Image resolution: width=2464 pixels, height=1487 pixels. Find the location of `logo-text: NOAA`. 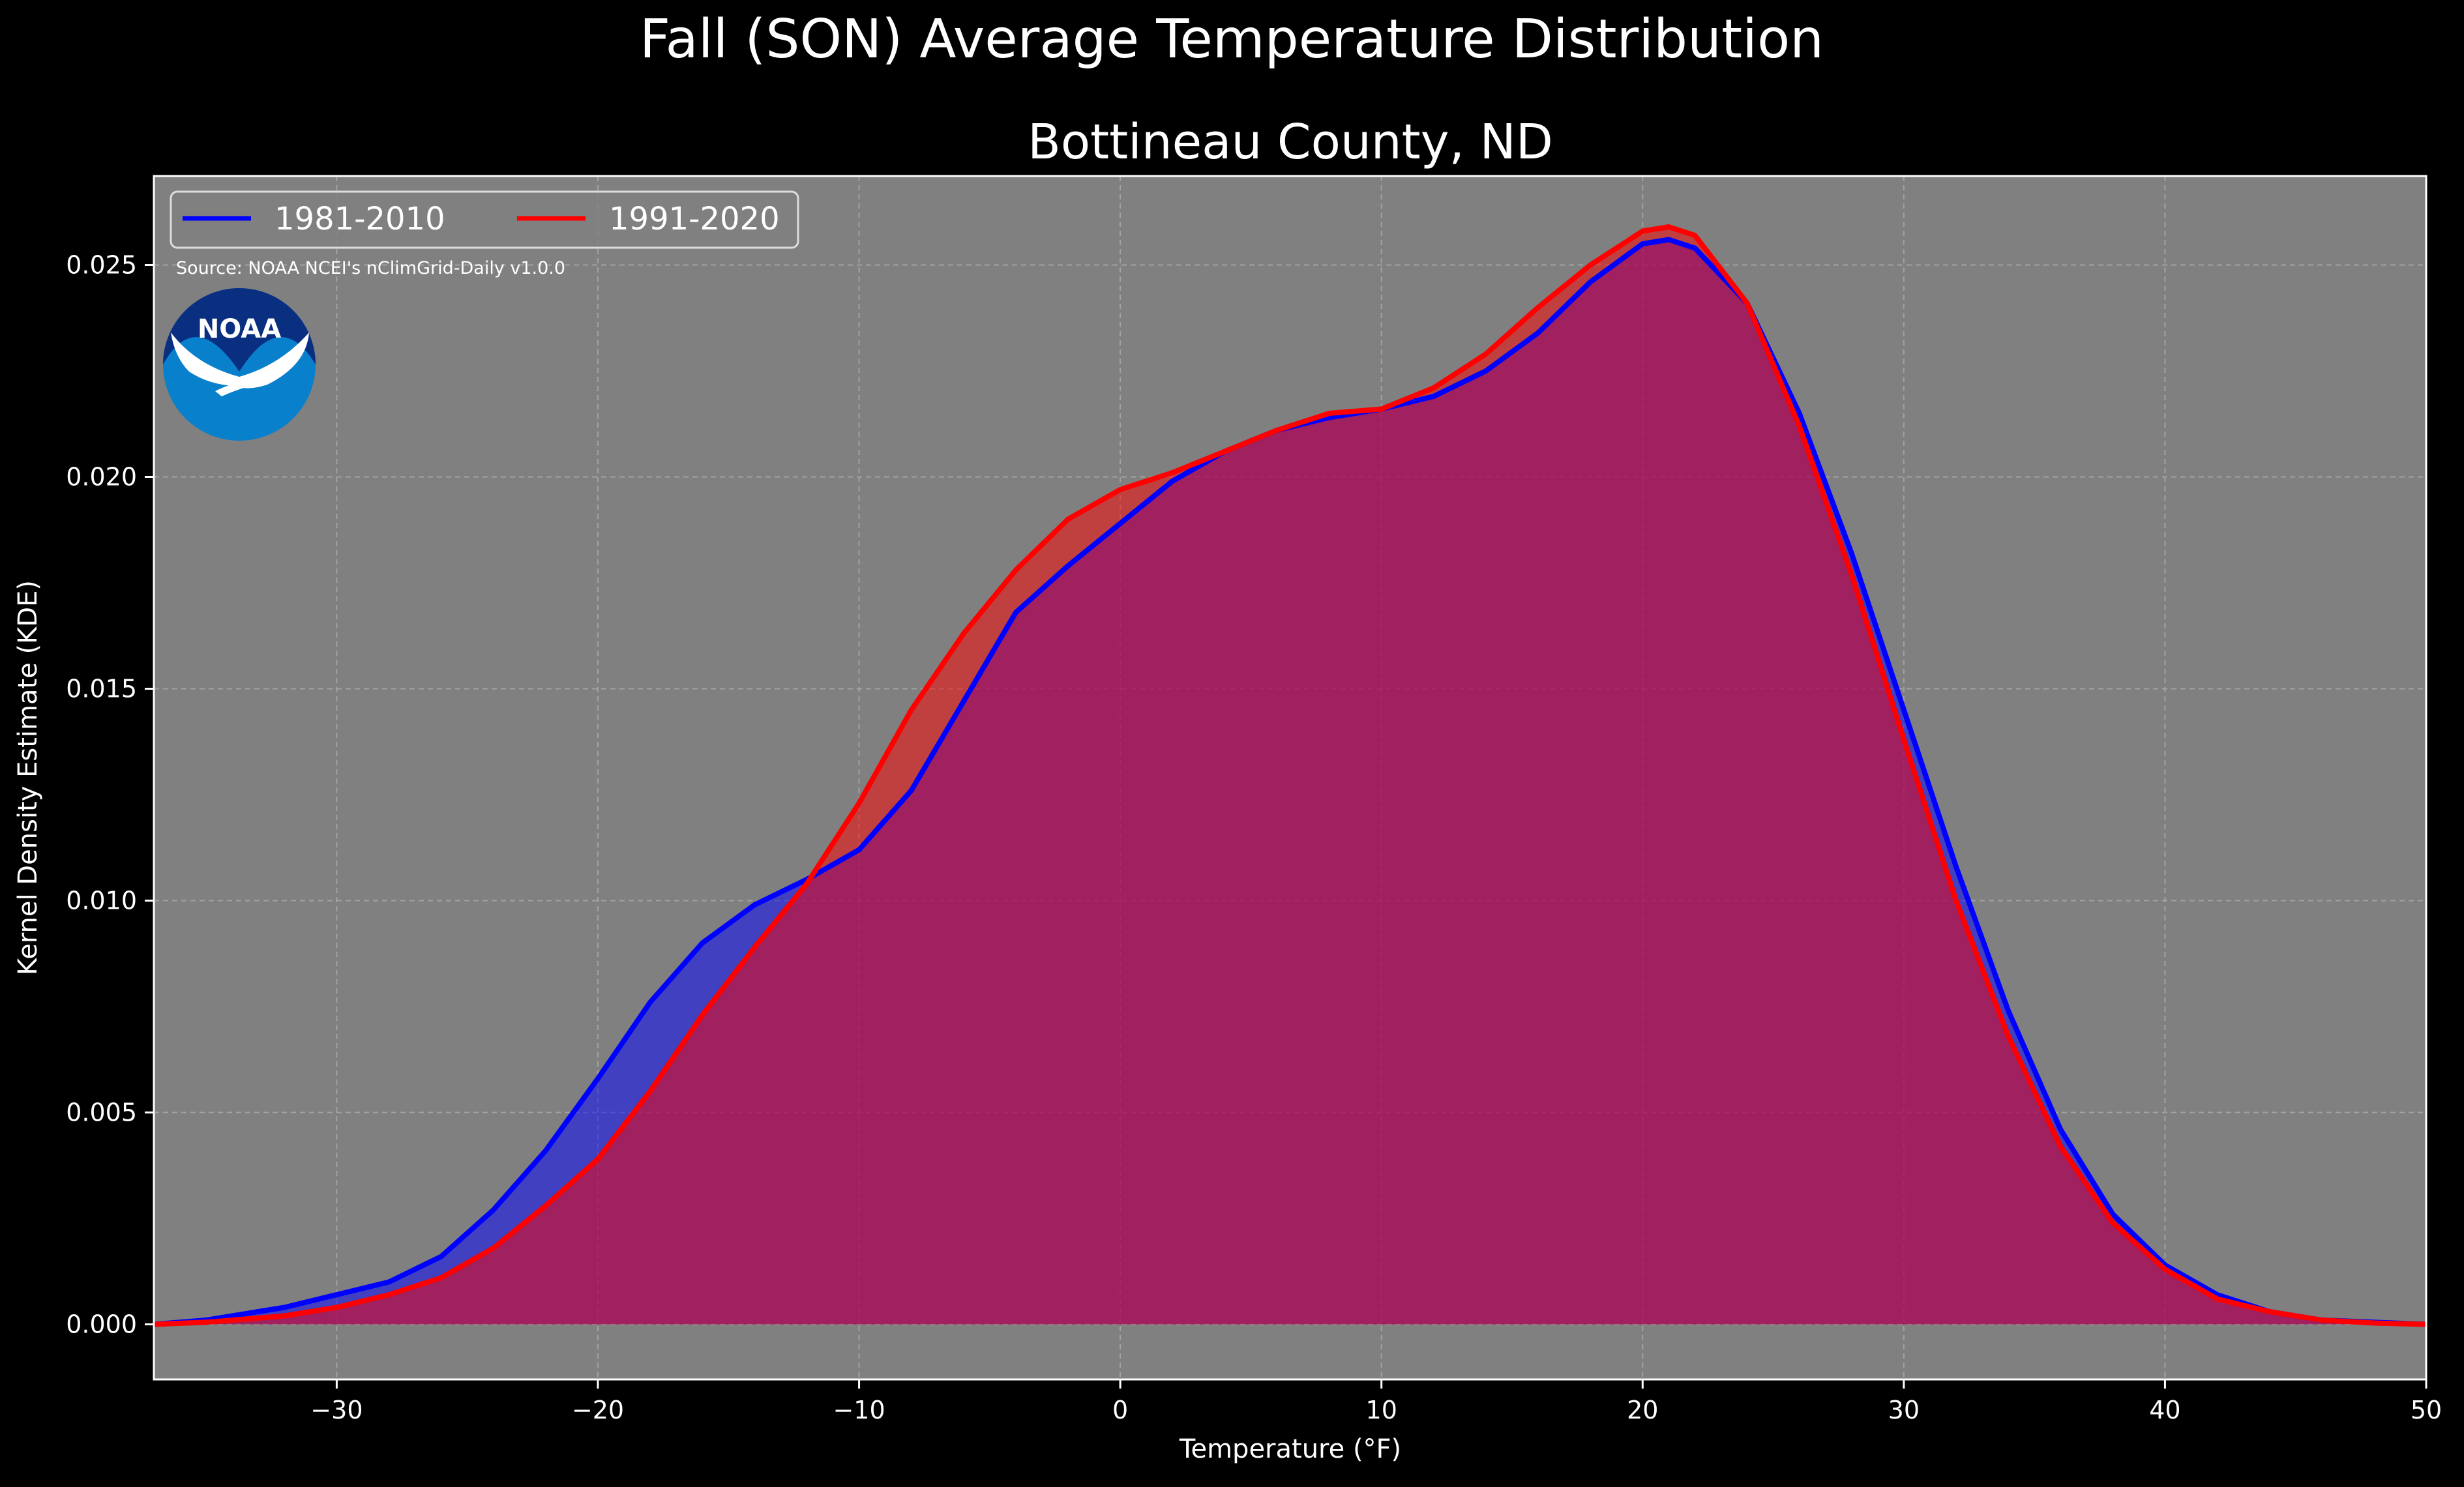

logo-text: NOAA is located at coordinates (239, 329).